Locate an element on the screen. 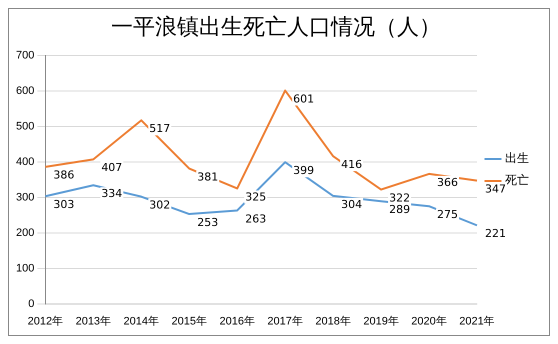  data-label: 517 is located at coordinates (159, 129).